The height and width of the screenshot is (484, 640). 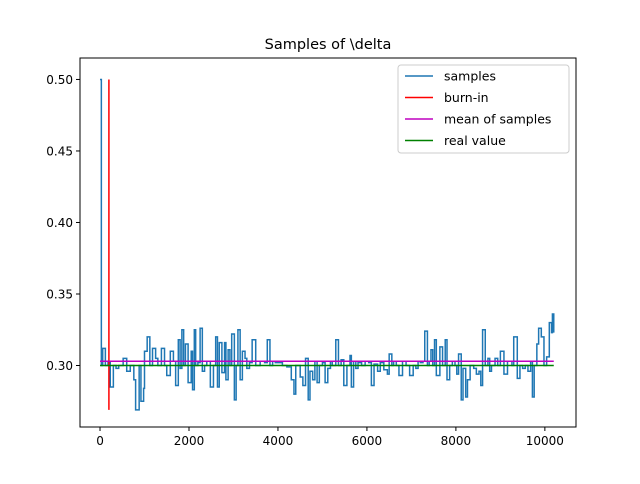 What do you see at coordinates (456, 441) in the screenshot?
I see `x-tick-label: 8000` at bounding box center [456, 441].